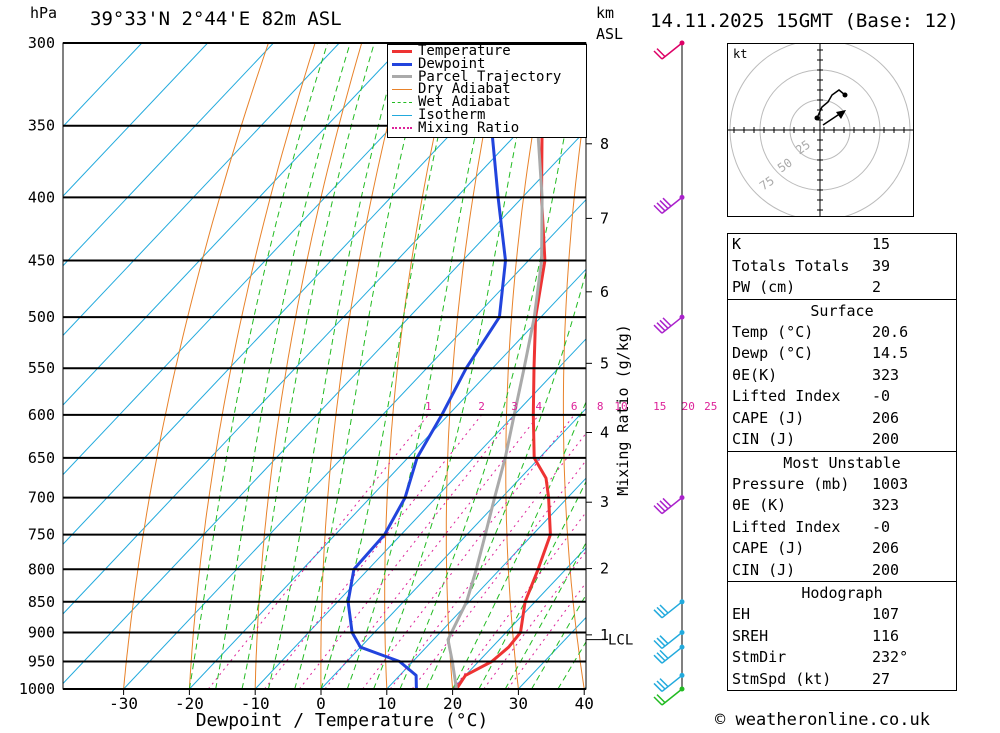  What do you see at coordinates (452, 63) in the screenshot?
I see `legend-label: Dewpoint` at bounding box center [452, 63].